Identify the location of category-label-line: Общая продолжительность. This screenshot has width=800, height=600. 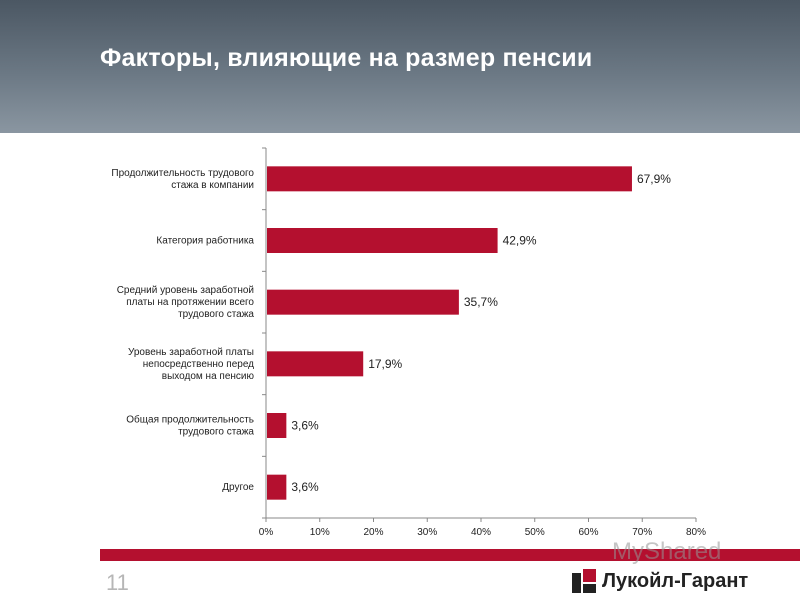
(190, 420).